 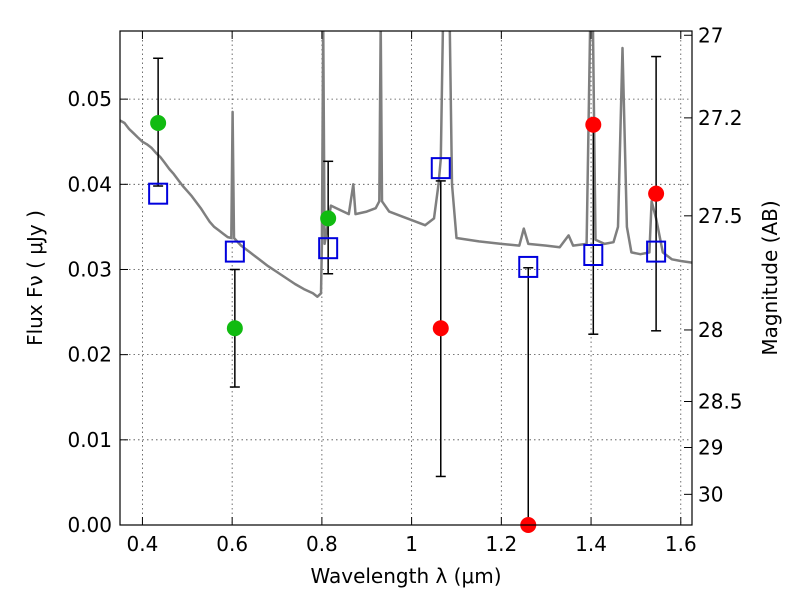 What do you see at coordinates (710, 447) in the screenshot?
I see `mag-tick-label: 29` at bounding box center [710, 447].